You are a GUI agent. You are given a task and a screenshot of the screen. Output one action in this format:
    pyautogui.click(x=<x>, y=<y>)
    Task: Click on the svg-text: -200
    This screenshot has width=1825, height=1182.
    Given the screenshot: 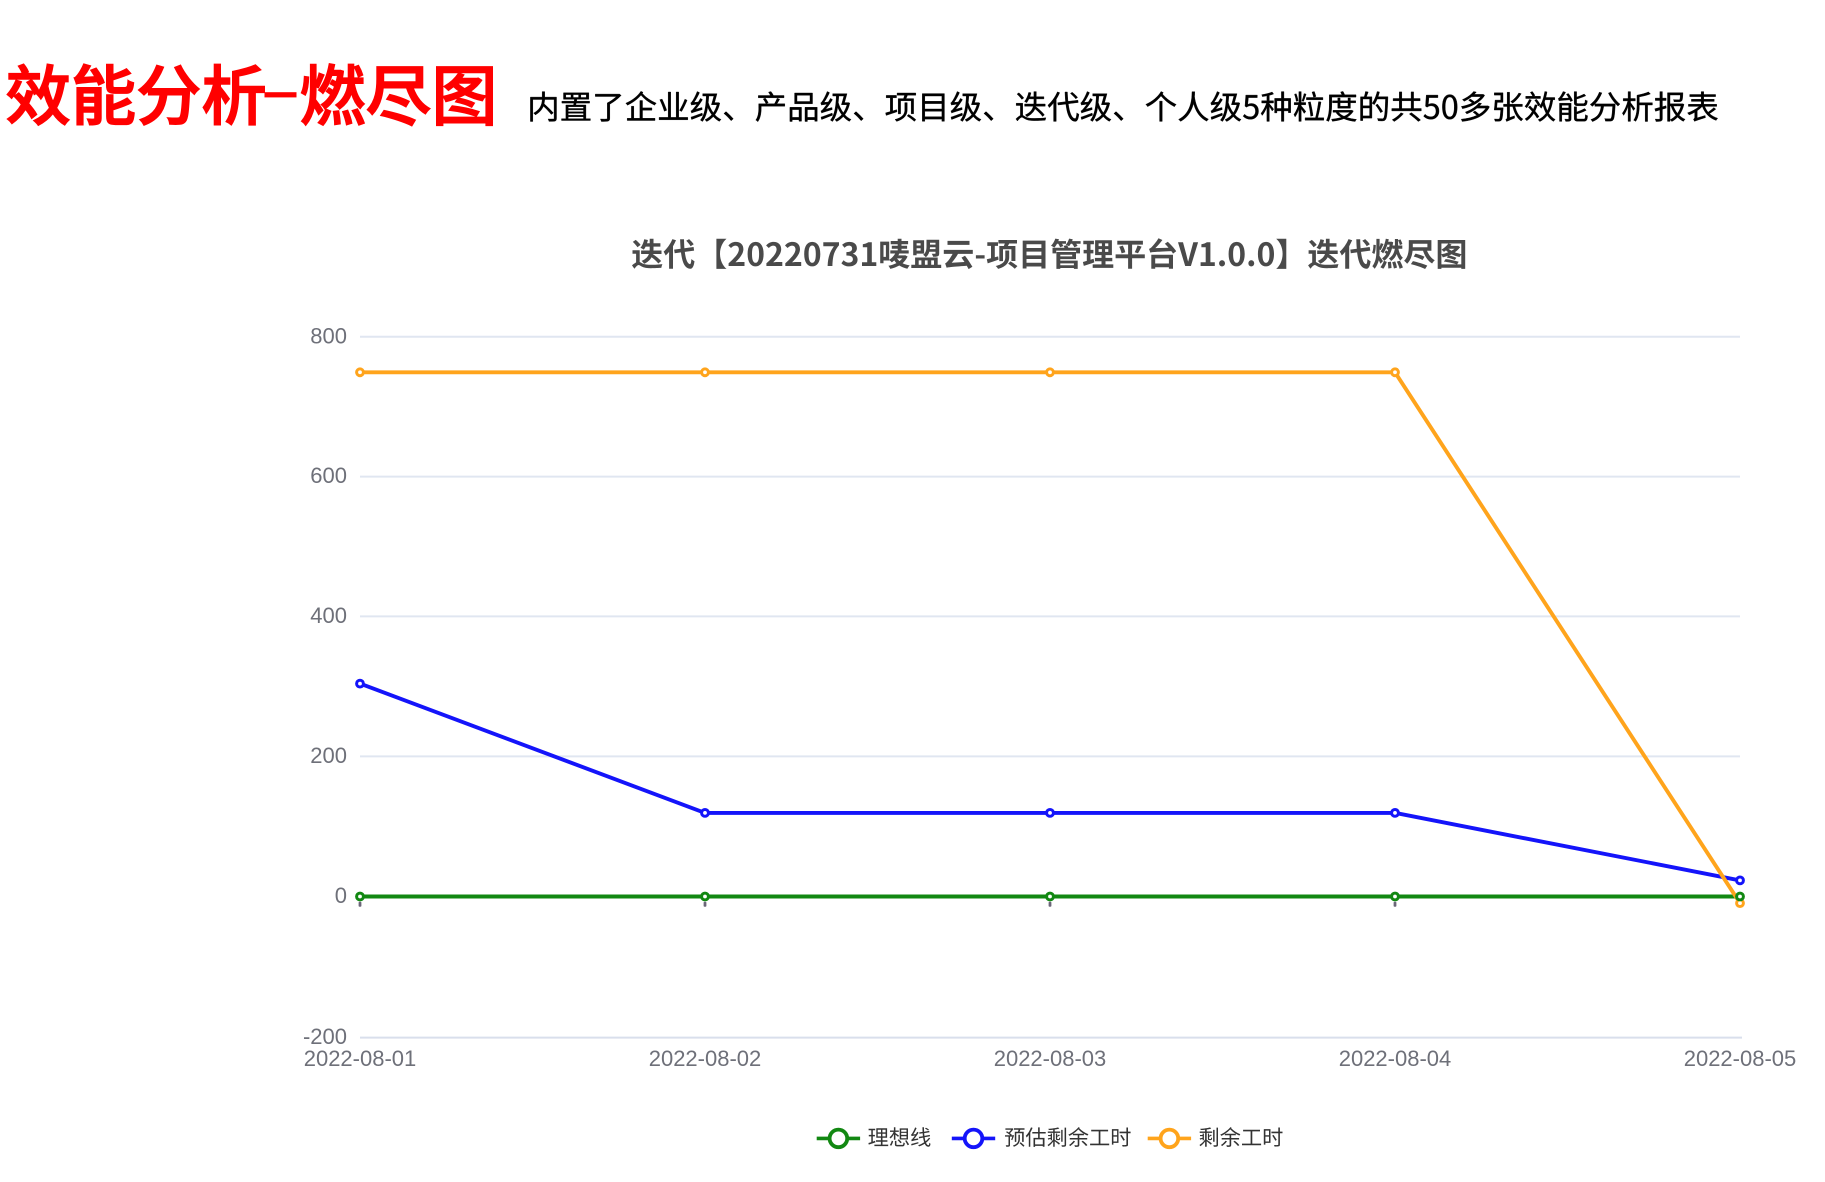 What is the action you would take?
    pyautogui.click(x=325, y=1036)
    